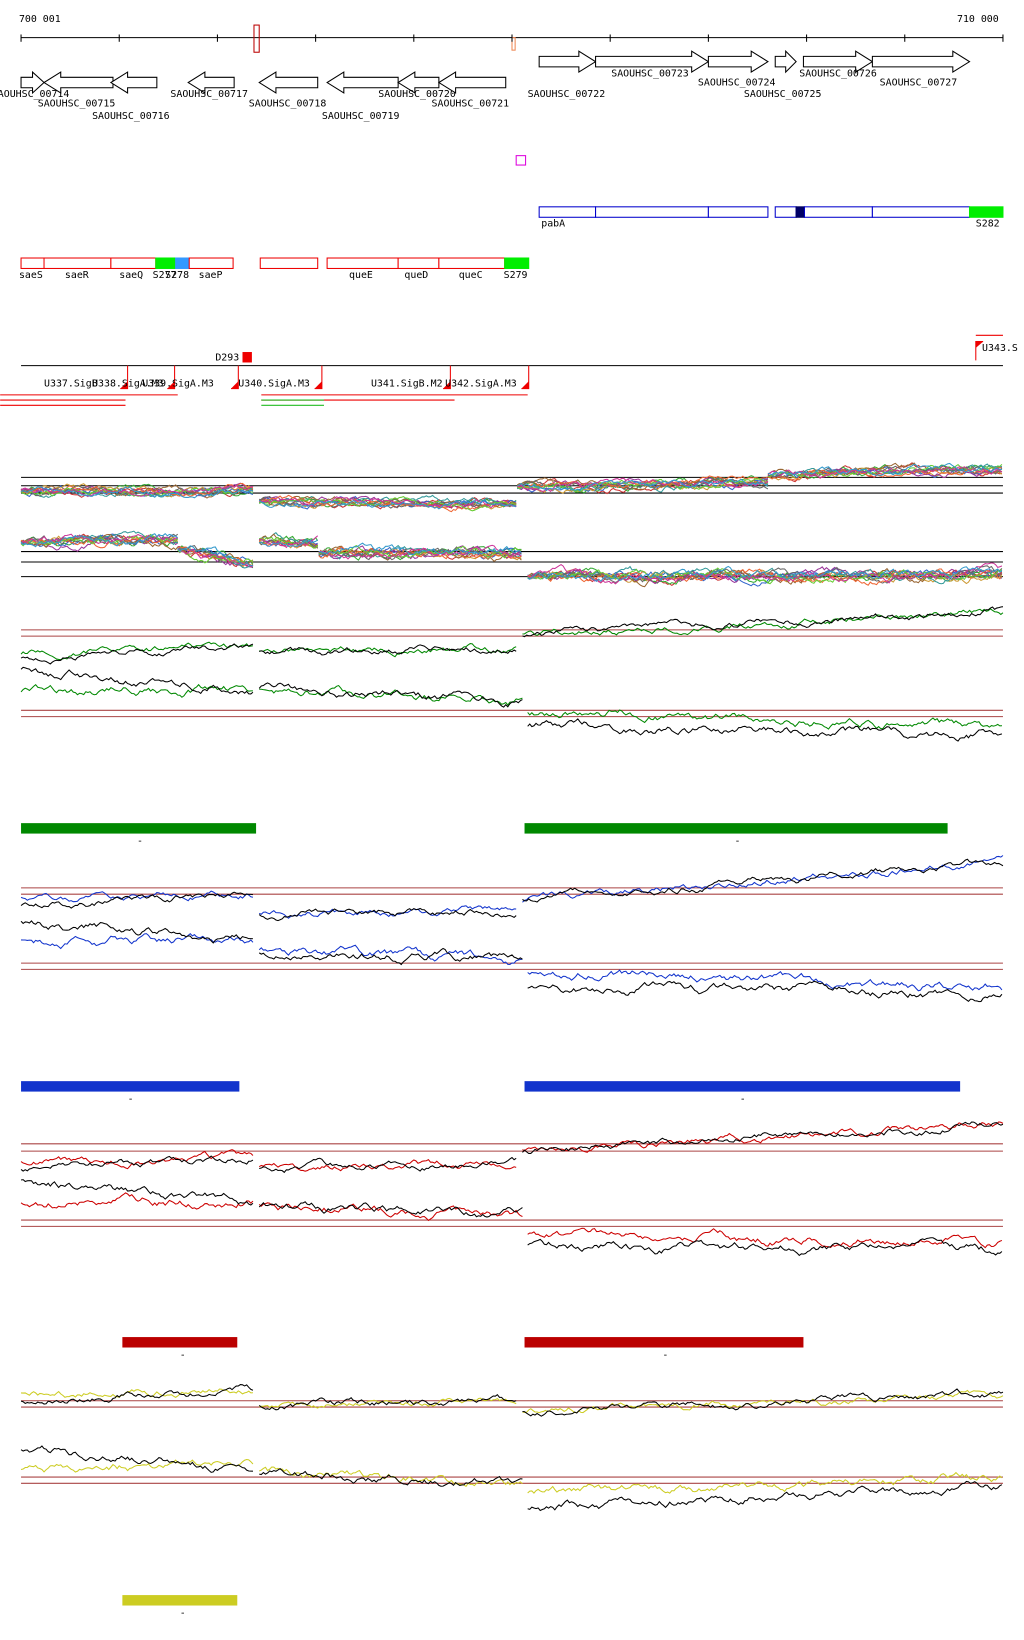 The image size is (1024, 1640). I want to click on reg-label: U339.SigA.M3, so click(178, 383).